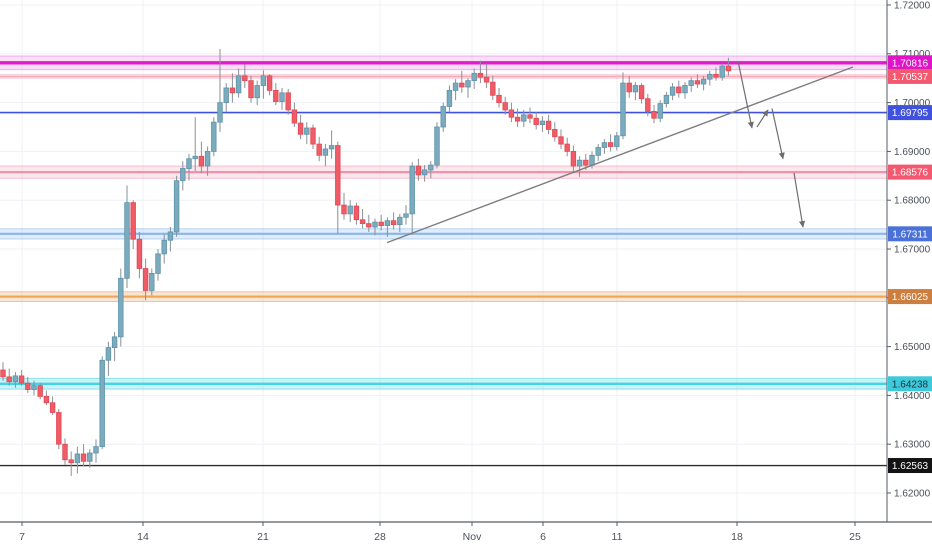 Image resolution: width=932 pixels, height=550 pixels. Describe the element at coordinates (472, 537) in the screenshot. I see `time-tick-label: Nov` at that location.